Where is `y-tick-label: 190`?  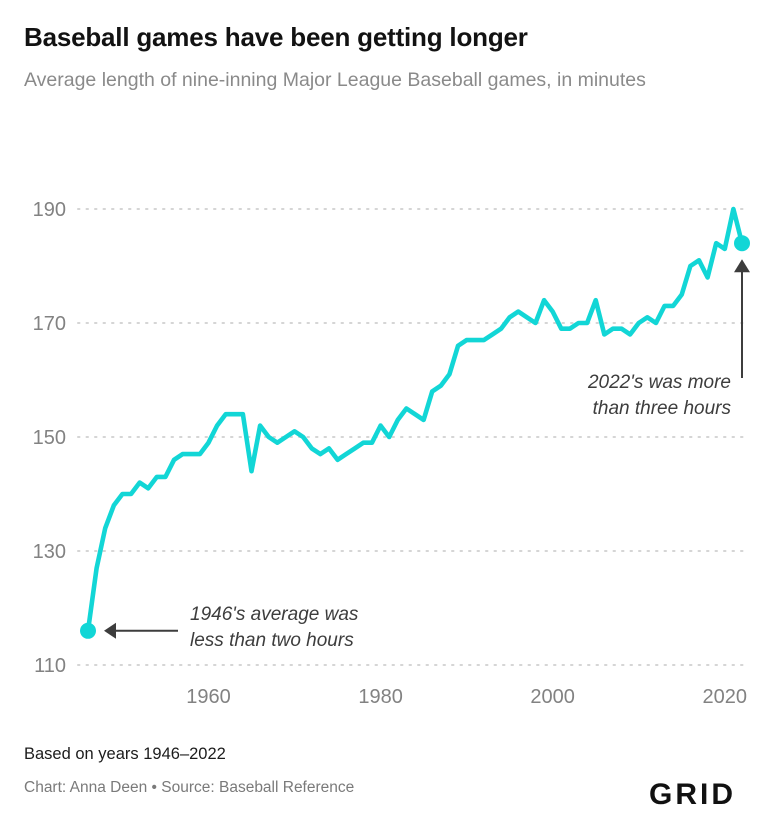 y-tick-label: 190 is located at coordinates (49, 210).